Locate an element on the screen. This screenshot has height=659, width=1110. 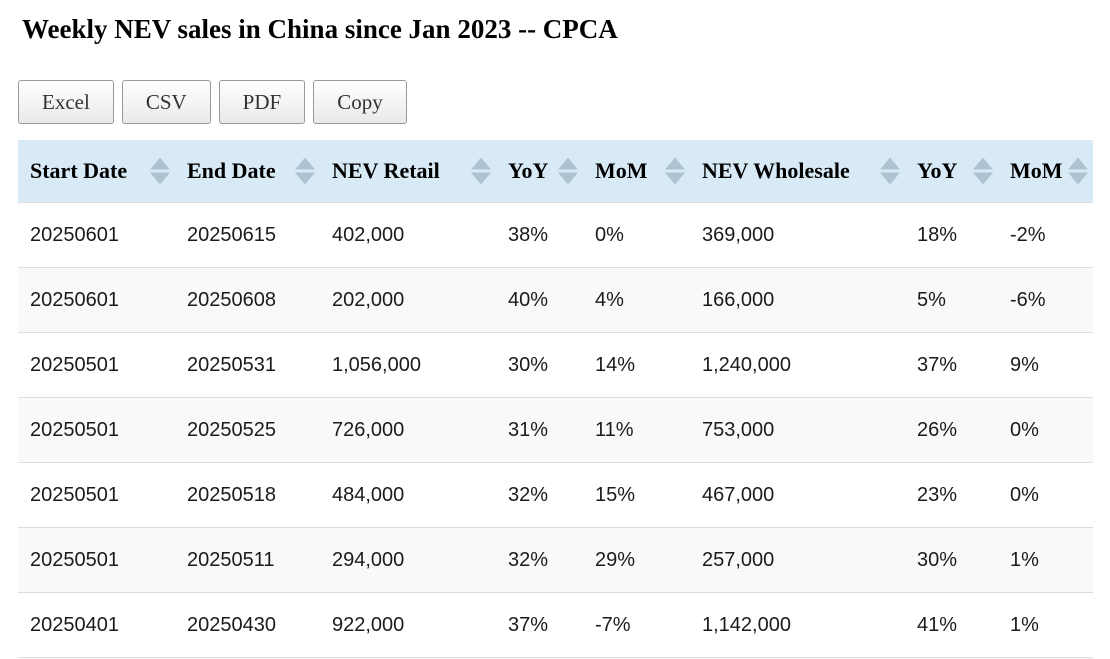
cell-end-date: 20250430 is located at coordinates (247, 624).